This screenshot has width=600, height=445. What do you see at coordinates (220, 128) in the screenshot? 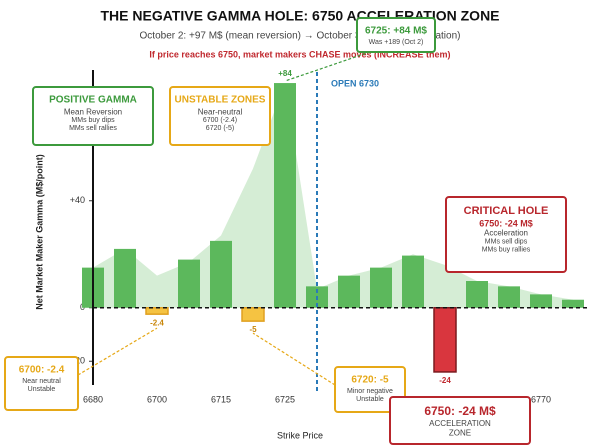
I see `annotation-text: 6720 (-5)` at bounding box center [220, 128].